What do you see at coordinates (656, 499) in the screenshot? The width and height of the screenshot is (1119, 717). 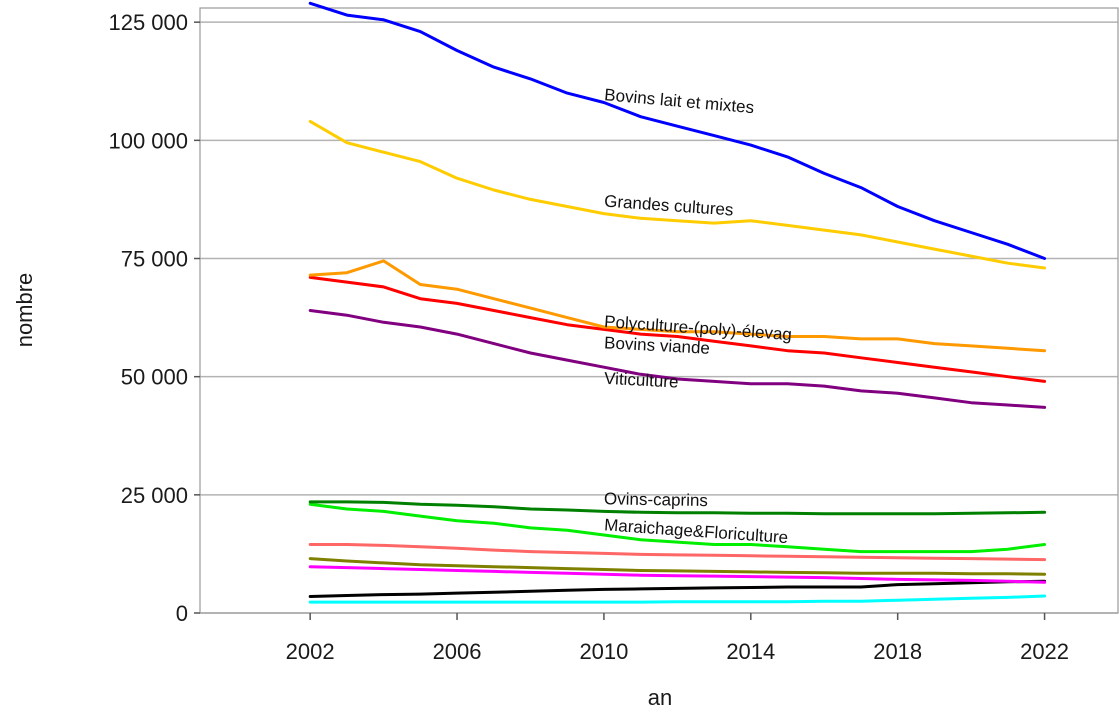 I see `series-label: Ovins-caprins` at bounding box center [656, 499].